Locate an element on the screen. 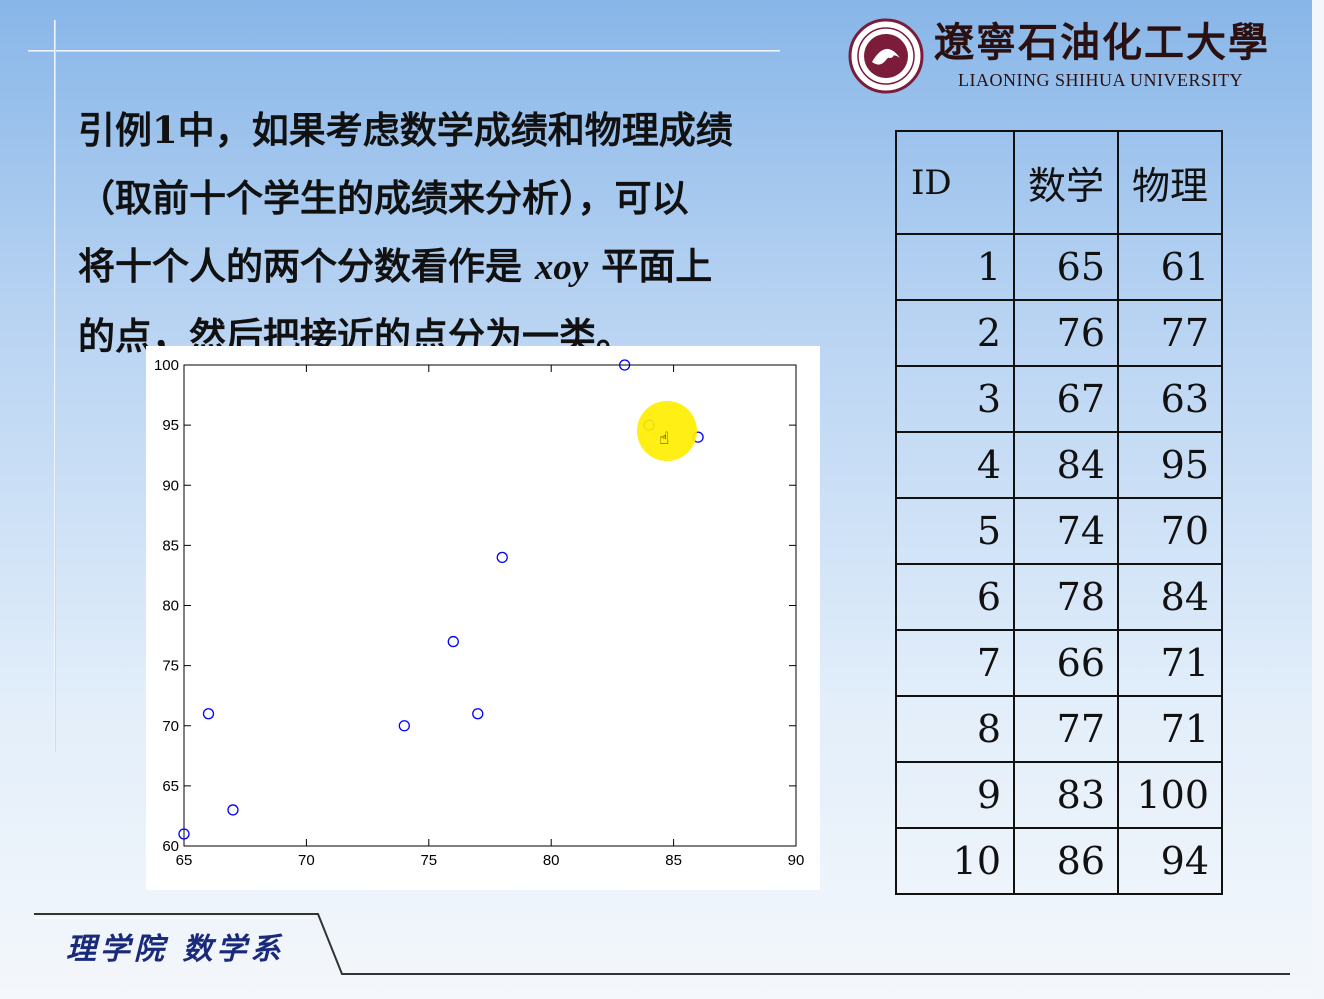 The height and width of the screenshot is (999, 1324). table-header-row: ID 数学 物理 is located at coordinates (1059, 182).